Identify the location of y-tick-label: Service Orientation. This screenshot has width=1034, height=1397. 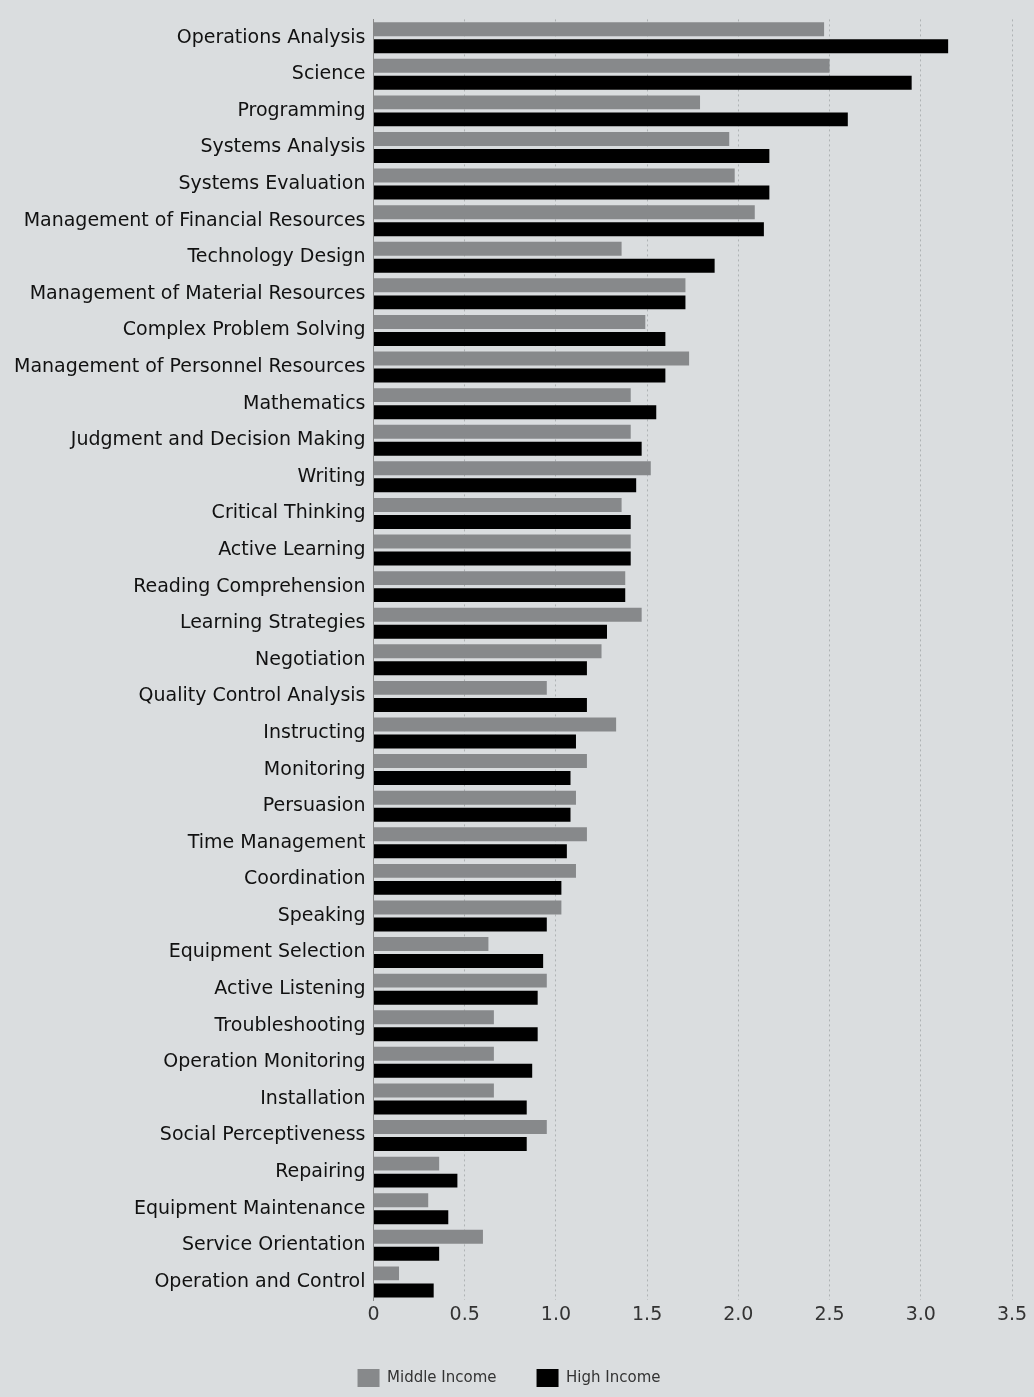
(273, 1243).